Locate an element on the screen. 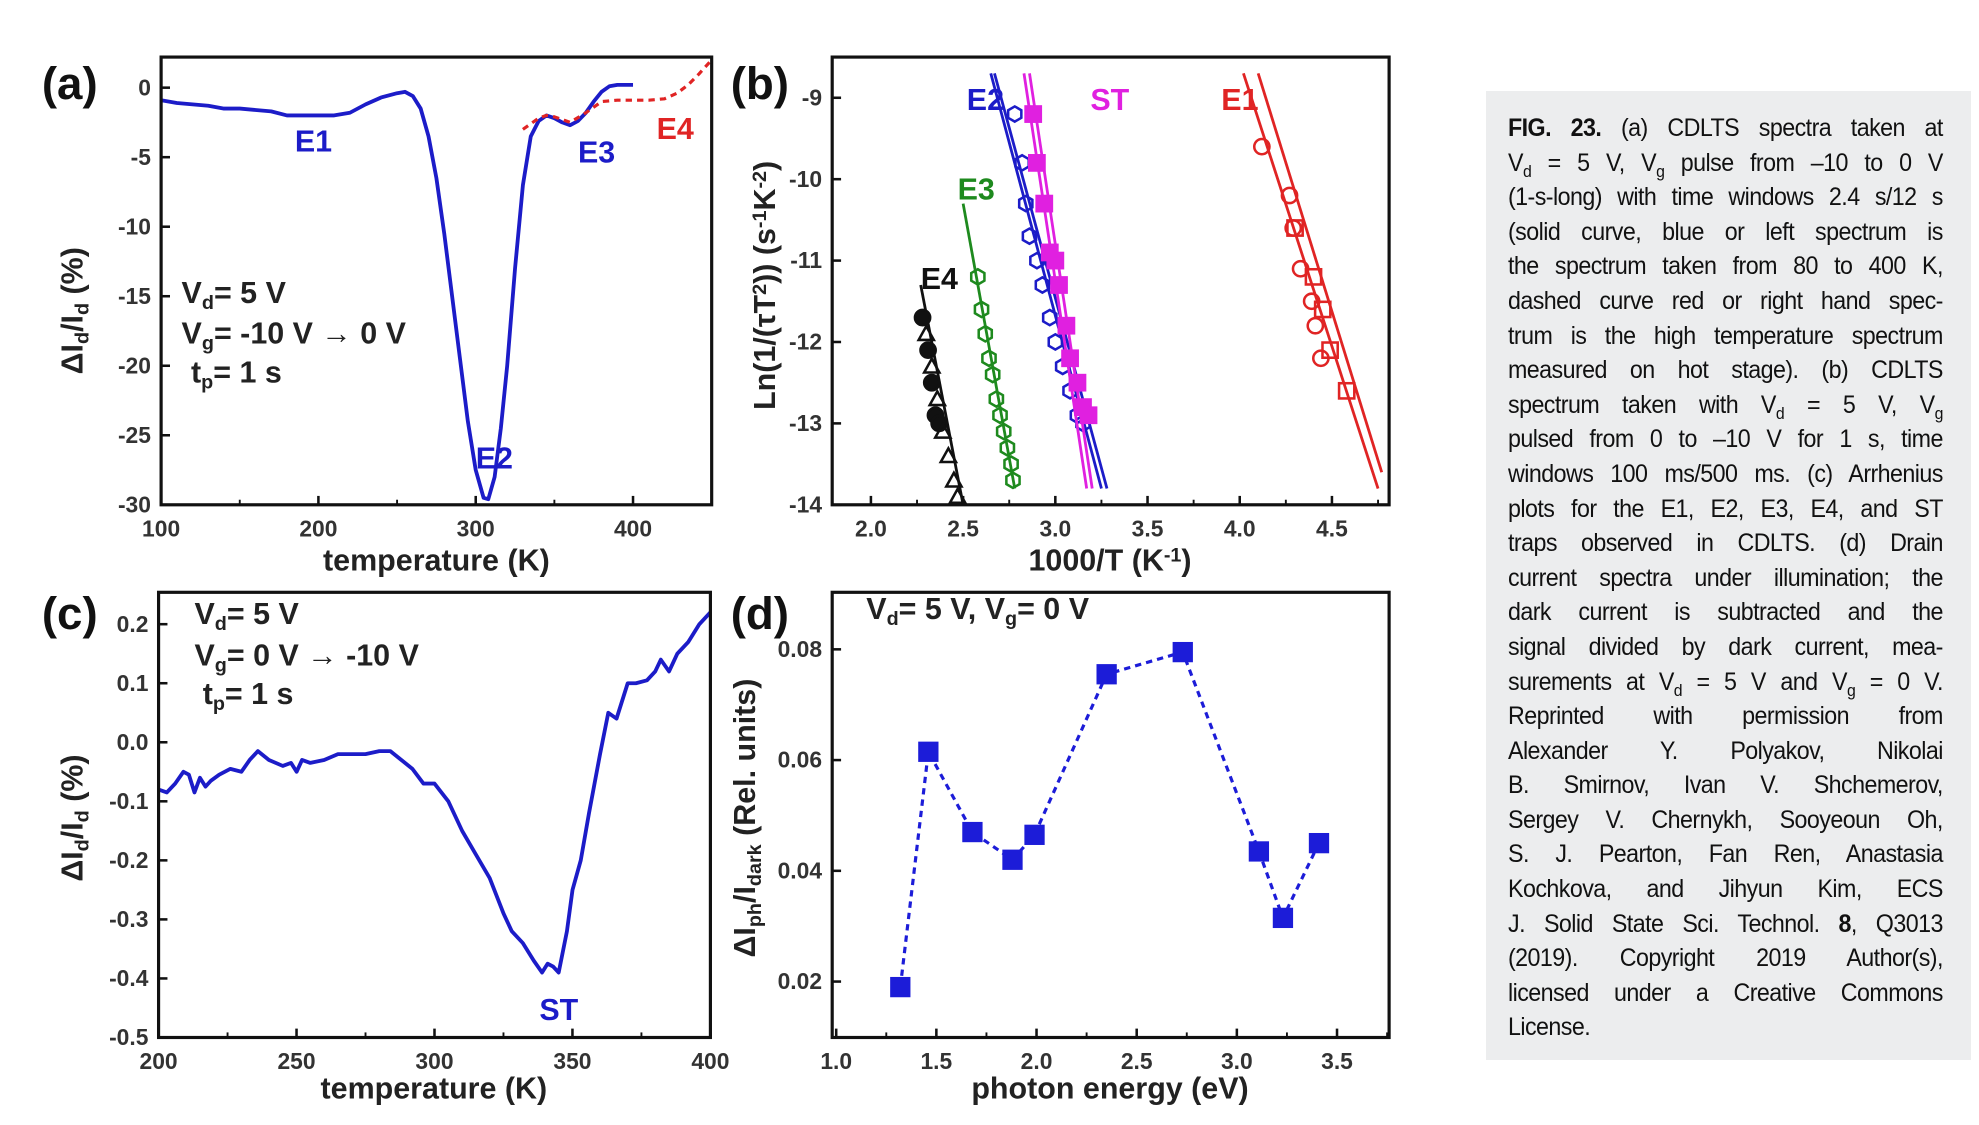 The image size is (1979, 1125). caption-line: dark current is subtracted and the is located at coordinates (1725, 612).